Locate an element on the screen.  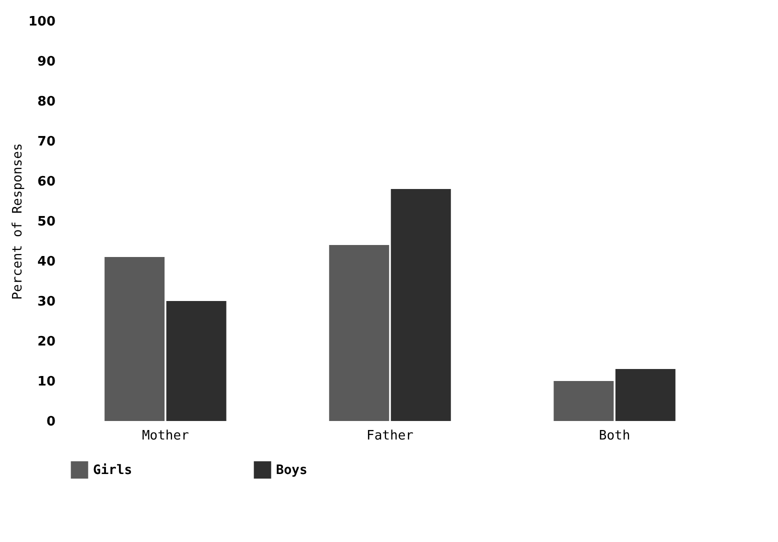
y-tick-label: 0 is located at coordinates (51, 422).